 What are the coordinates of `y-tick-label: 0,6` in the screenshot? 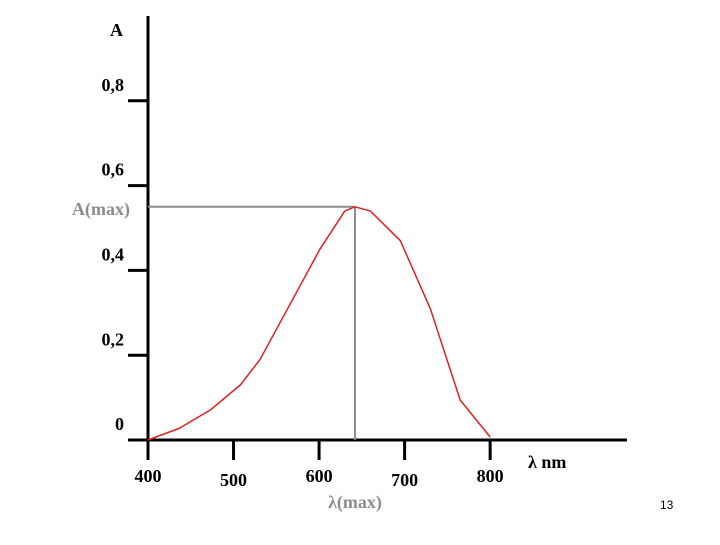 It's located at (113, 170).